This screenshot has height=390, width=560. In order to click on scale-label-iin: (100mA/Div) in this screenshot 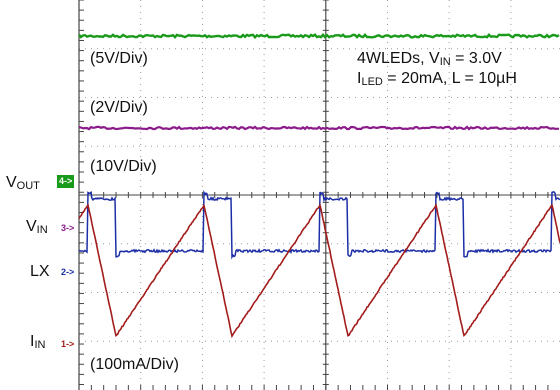, I will do `click(134, 364)`.